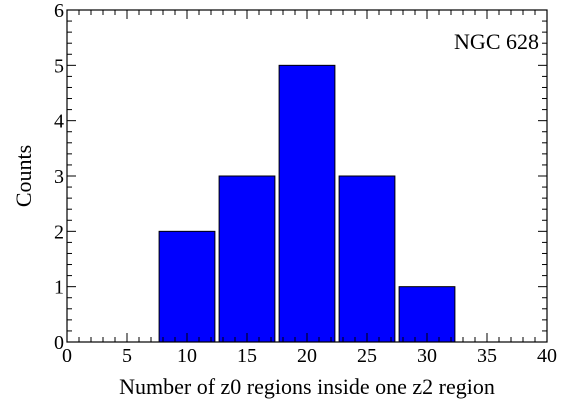 The height and width of the screenshot is (406, 571). What do you see at coordinates (67, 356) in the screenshot?
I see `x-tick-label: 0` at bounding box center [67, 356].